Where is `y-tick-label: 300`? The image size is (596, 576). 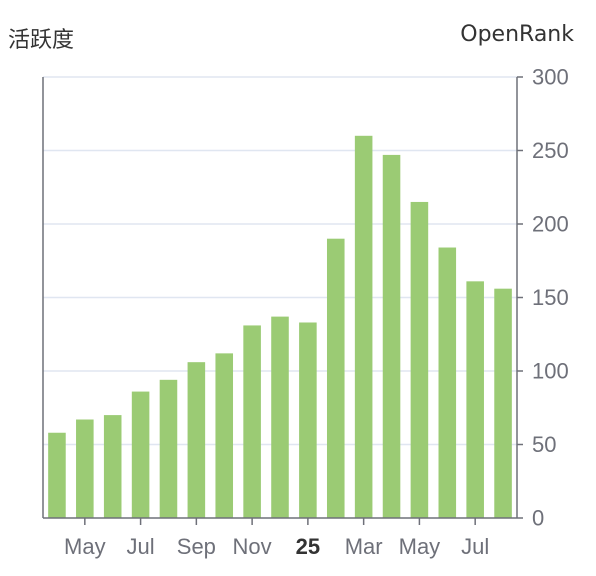 y-tick-label: 300 is located at coordinates (550, 77).